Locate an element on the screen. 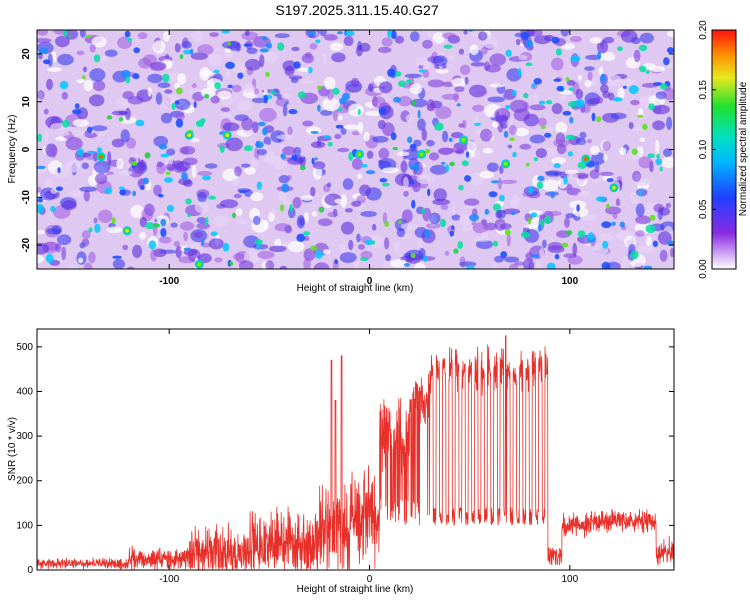  snr-x-label: Height of straight line (km) is located at coordinates (355, 589).